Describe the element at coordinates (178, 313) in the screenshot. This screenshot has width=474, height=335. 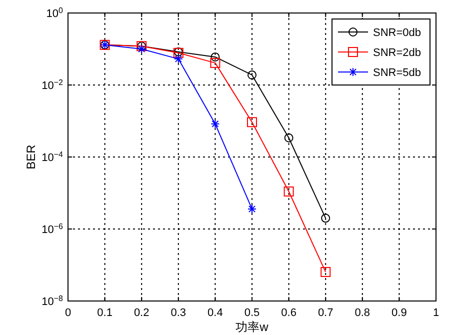
I see `x-tick-label: 0.3` at that location.